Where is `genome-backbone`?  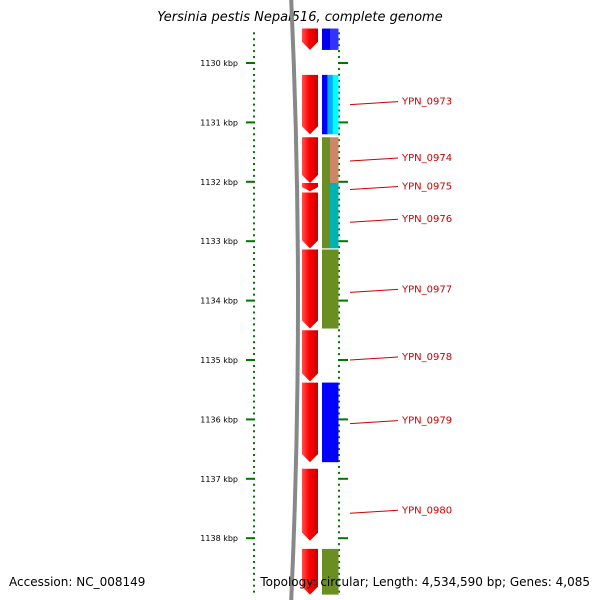
genome-backbone is located at coordinates (294, 300).